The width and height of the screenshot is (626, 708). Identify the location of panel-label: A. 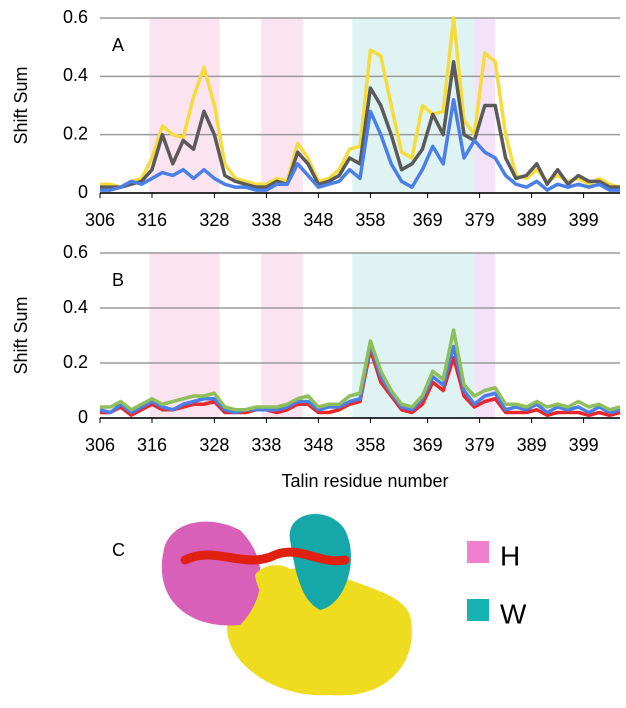
(118, 45).